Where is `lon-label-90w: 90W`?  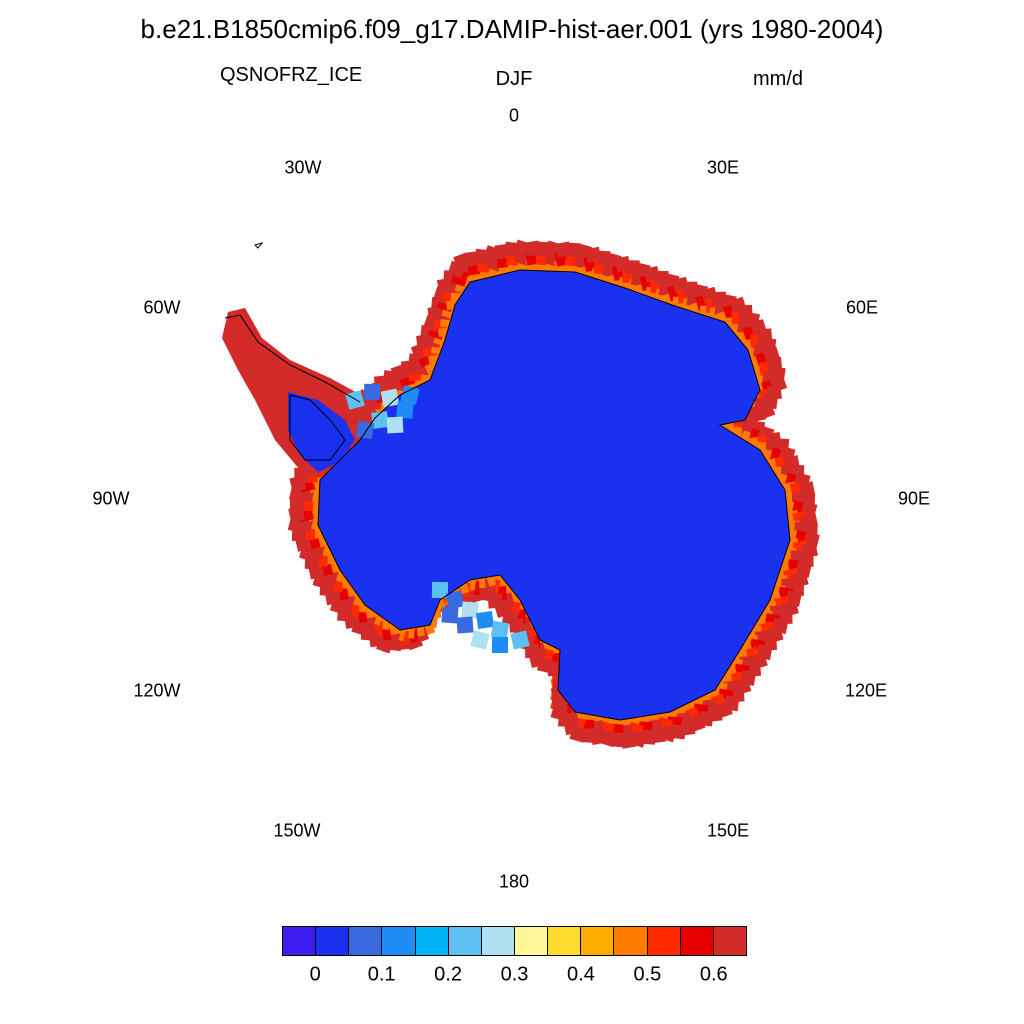 lon-label-90w: 90W is located at coordinates (111, 498).